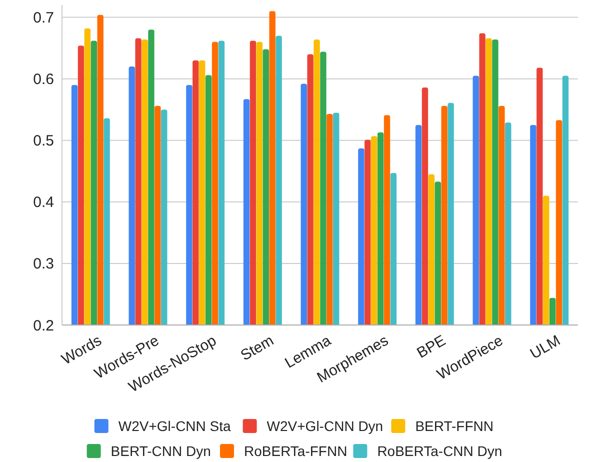 This screenshot has height=462, width=596. Describe the element at coordinates (43, 79) in the screenshot. I see `y-tick-label: 0.6` at that location.